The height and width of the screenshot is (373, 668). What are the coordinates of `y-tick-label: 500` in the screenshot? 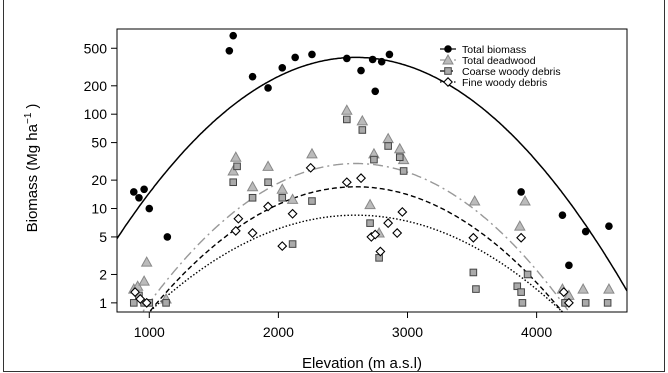 It's located at (96, 48).